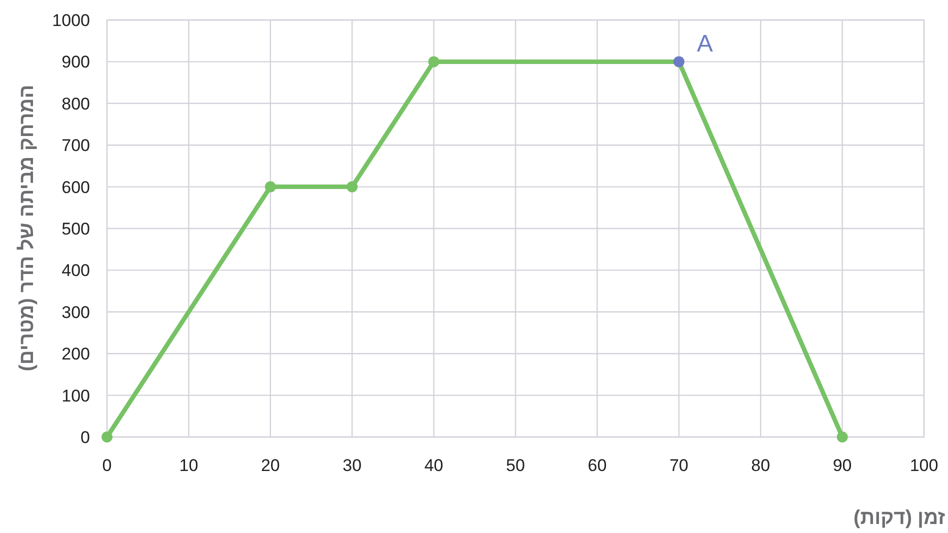 The height and width of the screenshot is (533, 948). What do you see at coordinates (76, 396) in the screenshot?
I see `y-tick-label: 100` at bounding box center [76, 396].